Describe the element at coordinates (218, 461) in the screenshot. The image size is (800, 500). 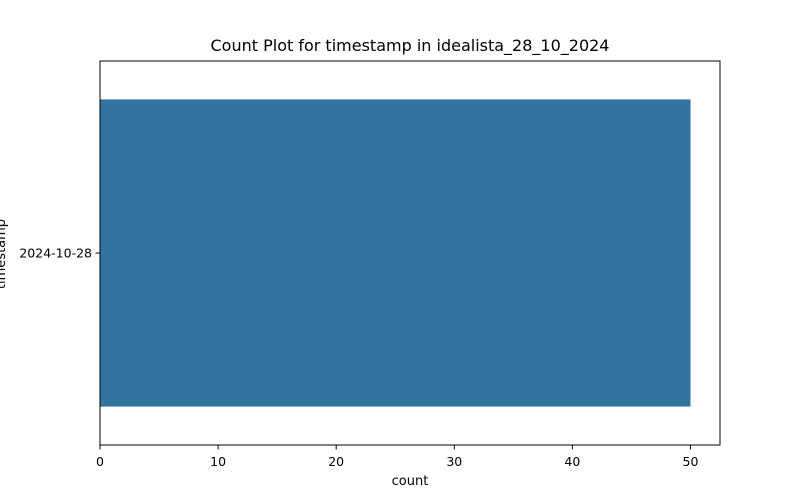
I see `x-tick-label: 10` at that location.